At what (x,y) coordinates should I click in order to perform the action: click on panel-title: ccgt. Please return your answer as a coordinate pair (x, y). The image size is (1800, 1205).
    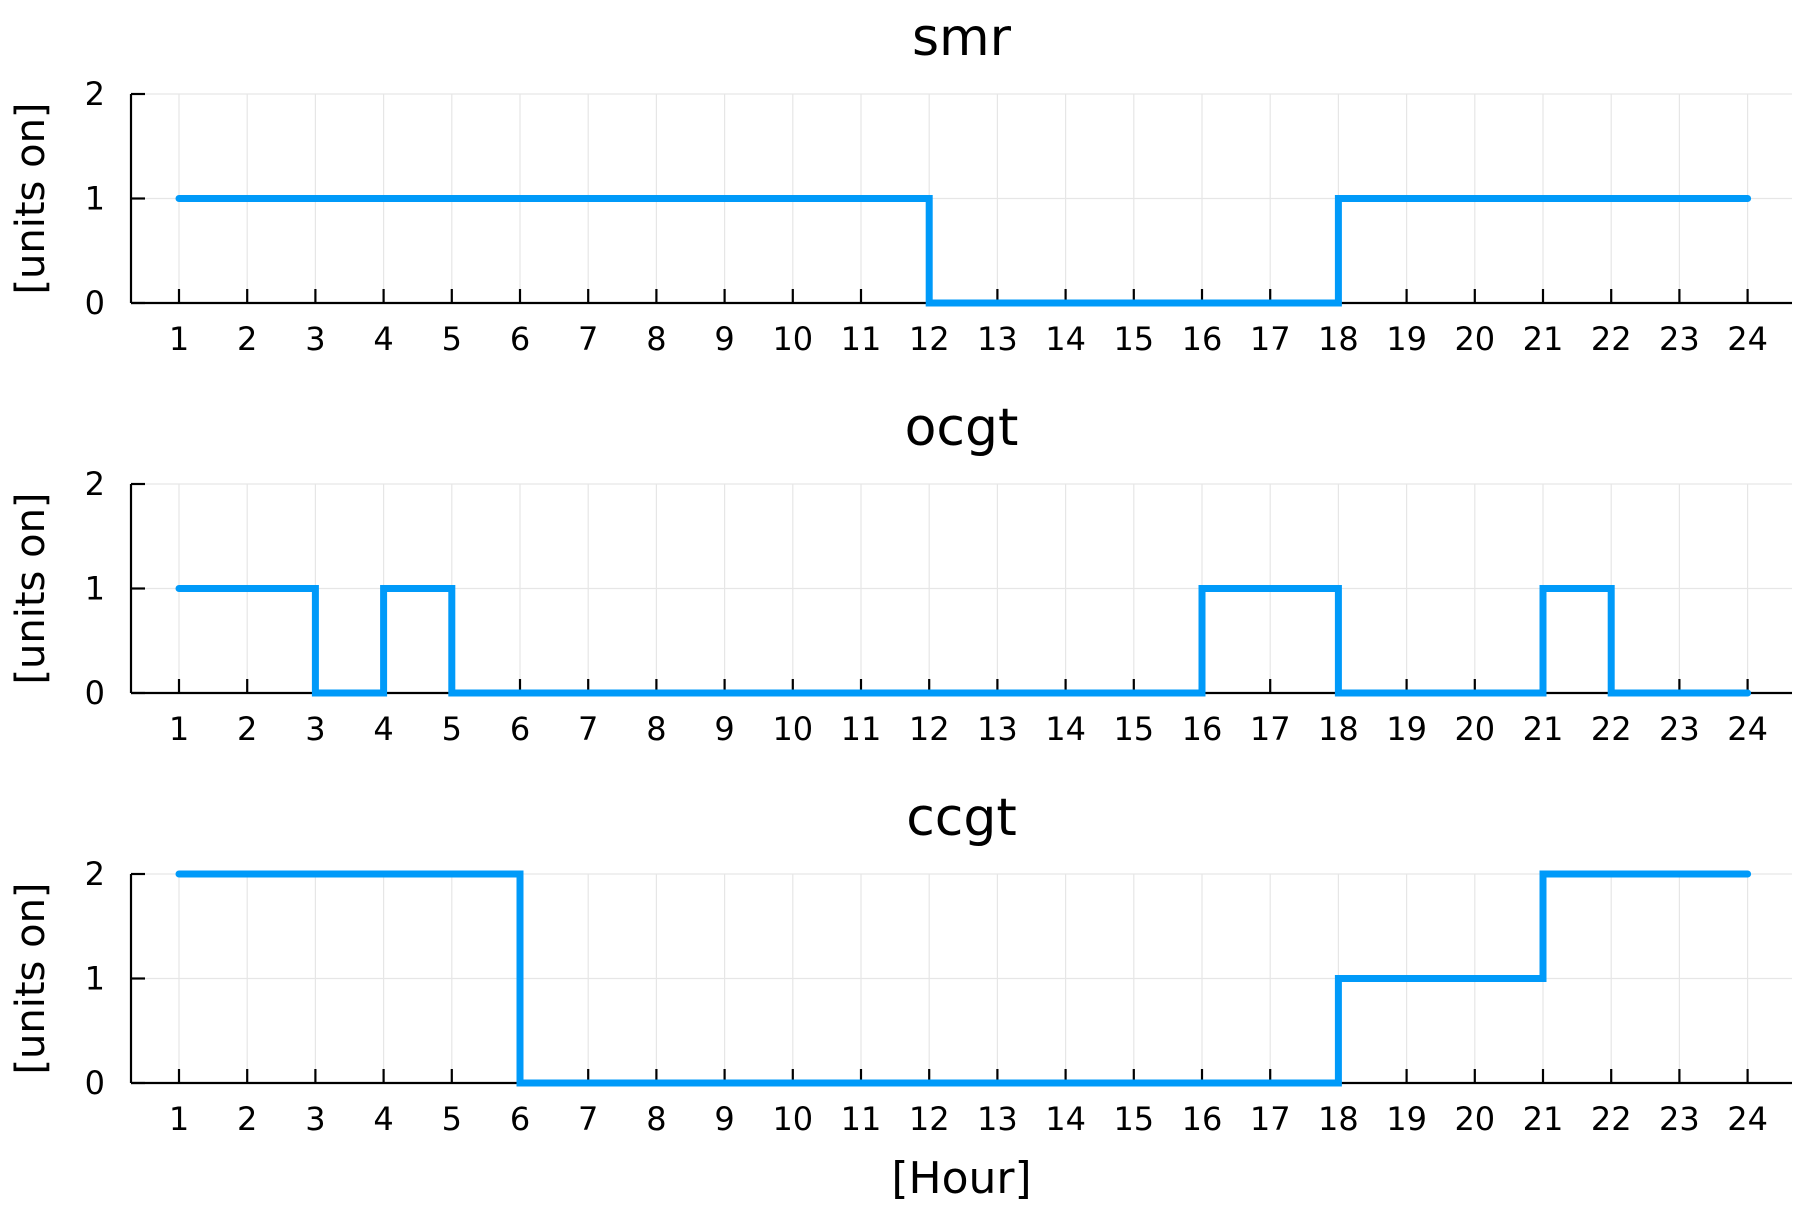
    Looking at the image, I should click on (961, 818).